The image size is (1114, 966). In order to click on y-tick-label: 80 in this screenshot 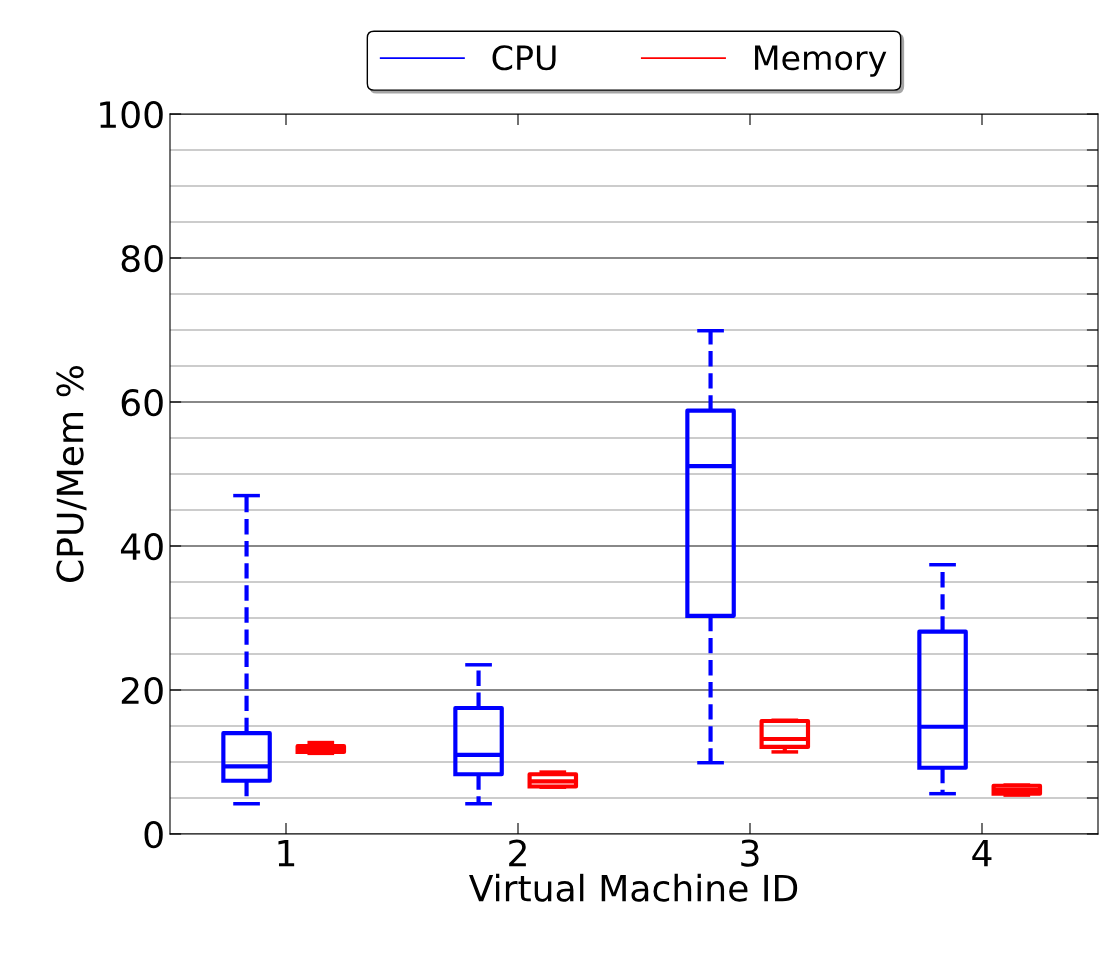, I will do `click(142, 258)`.